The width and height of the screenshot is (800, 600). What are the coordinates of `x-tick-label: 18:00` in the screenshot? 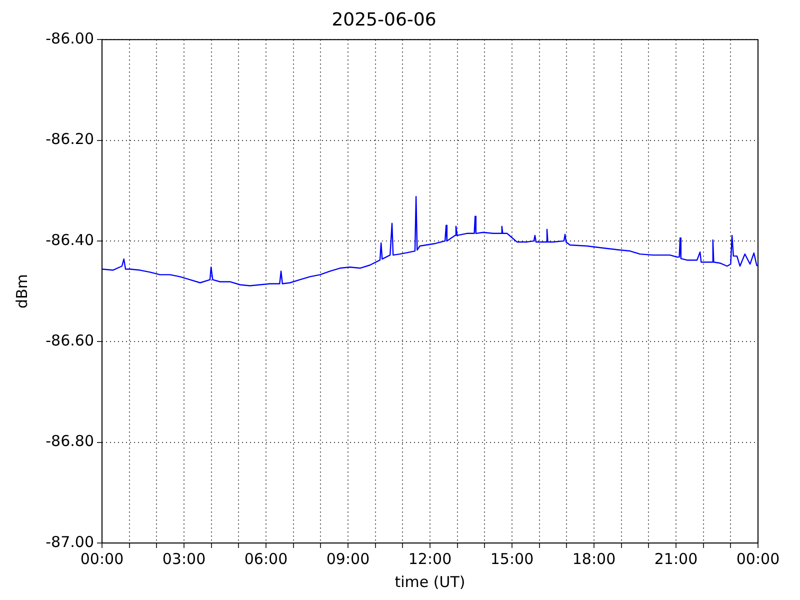 It's located at (594, 559).